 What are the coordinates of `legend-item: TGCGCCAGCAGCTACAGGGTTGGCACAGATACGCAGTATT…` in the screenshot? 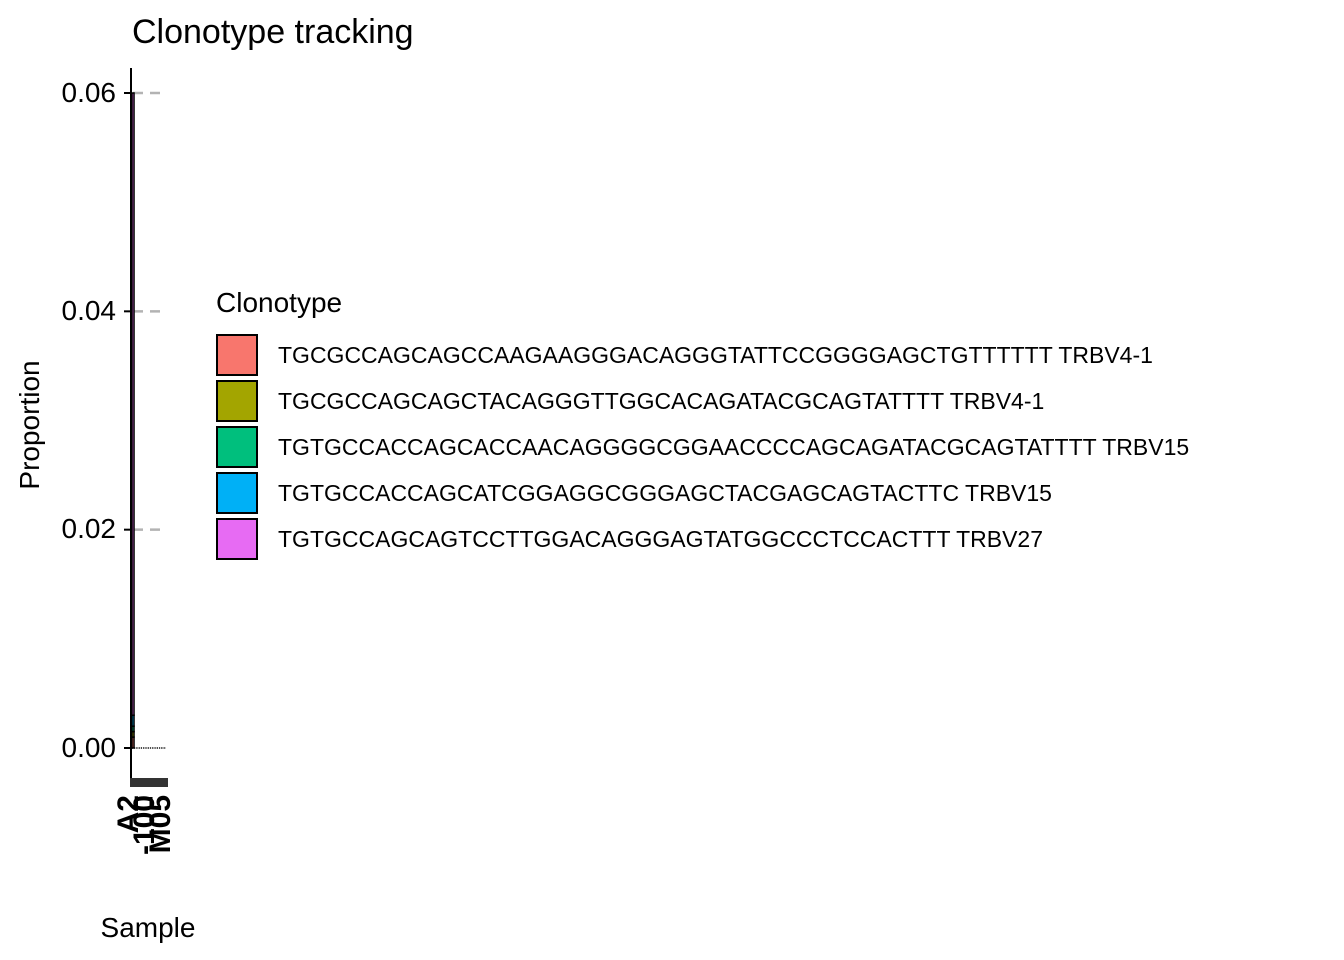 It's located at (702, 401).